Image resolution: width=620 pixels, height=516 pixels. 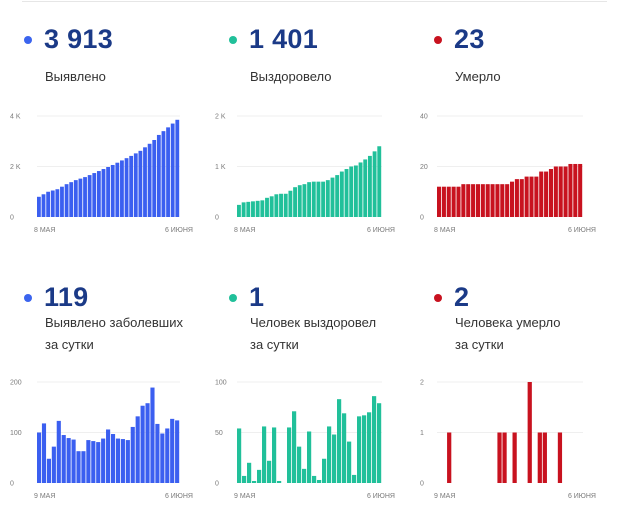 I want to click on stat-label-line: Человек выздоровел, so click(x=313, y=322).